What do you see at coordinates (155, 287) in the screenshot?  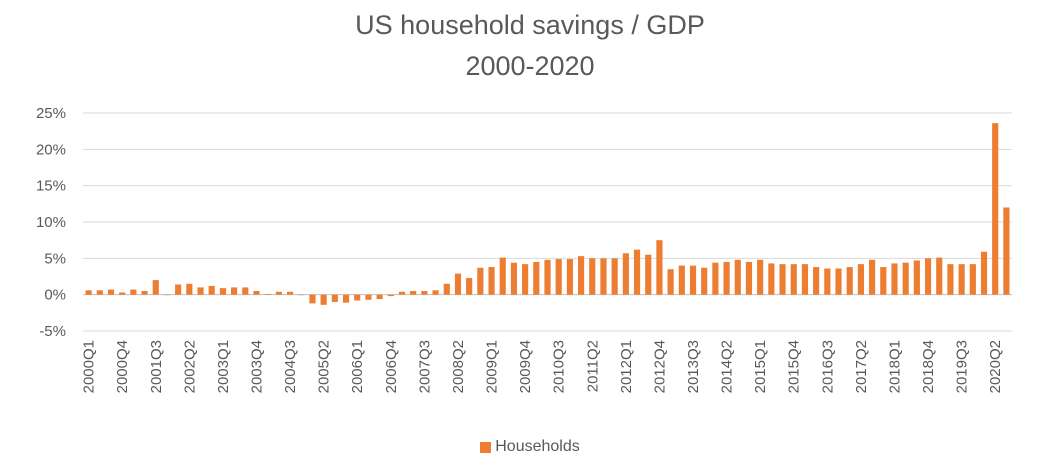 I see `bar-2001Q3` at bounding box center [155, 287].